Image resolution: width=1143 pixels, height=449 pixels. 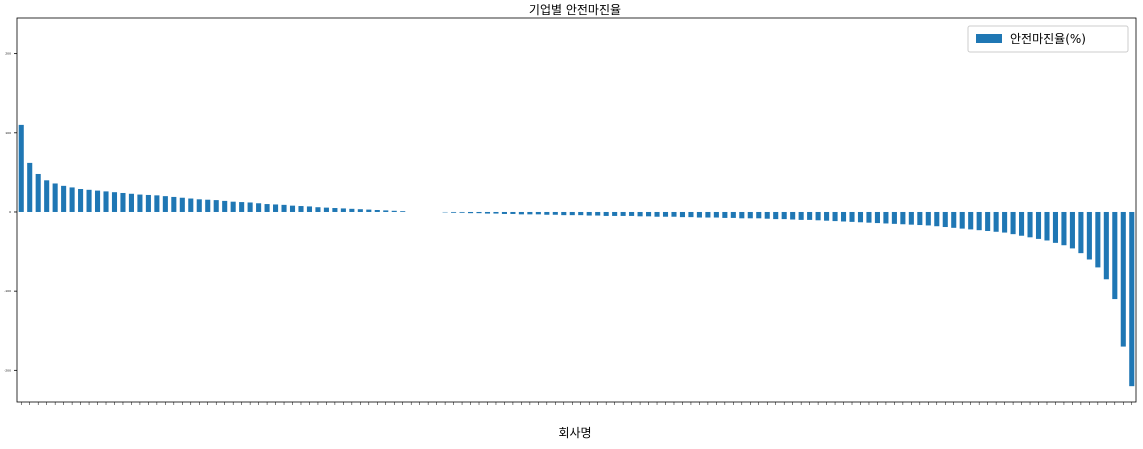 I want to click on y-tick-label: -200, so click(x=7, y=370).